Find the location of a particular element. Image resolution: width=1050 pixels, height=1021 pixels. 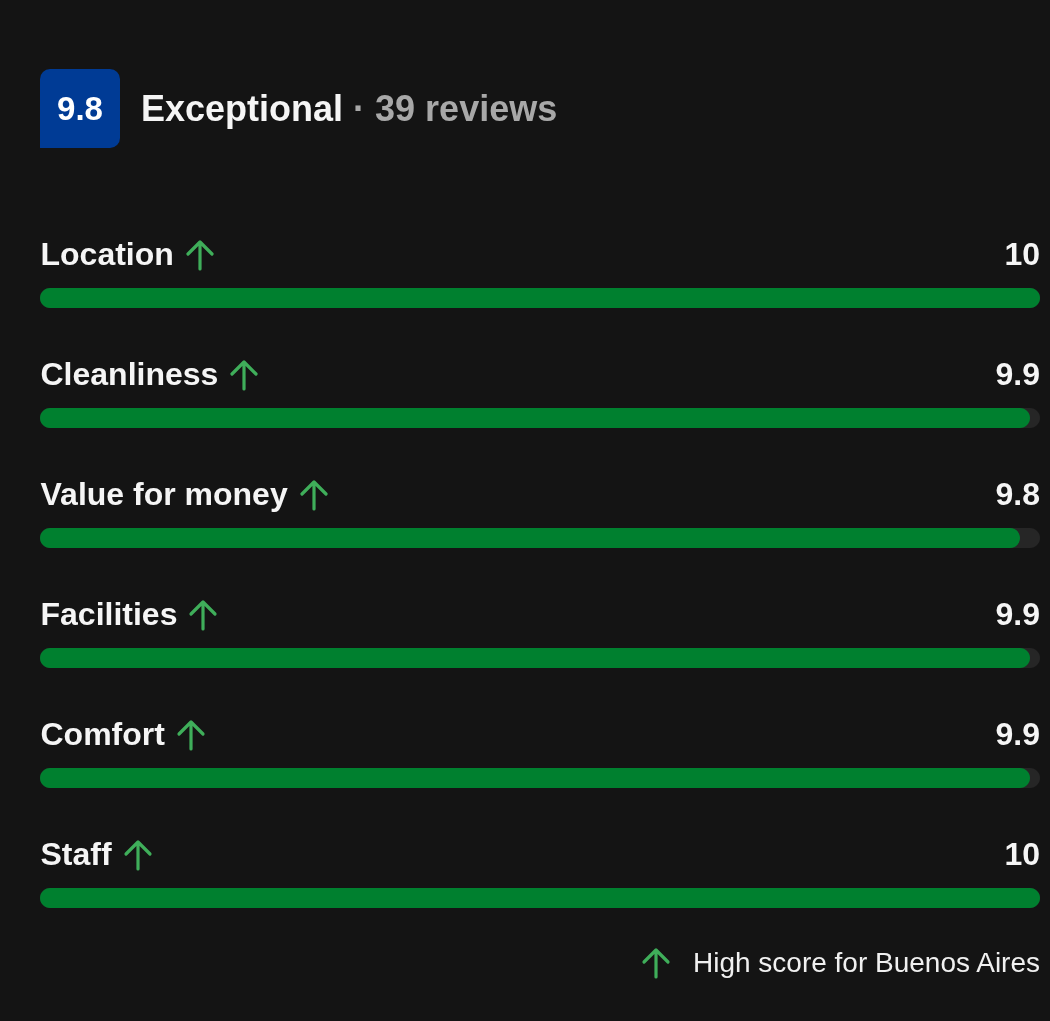

y-tick-label: Comfort is located at coordinates (103, 734).